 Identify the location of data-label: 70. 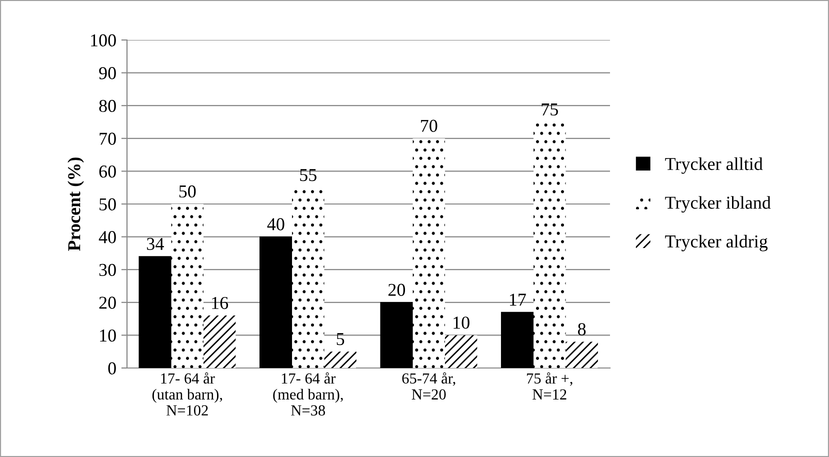
(429, 126).